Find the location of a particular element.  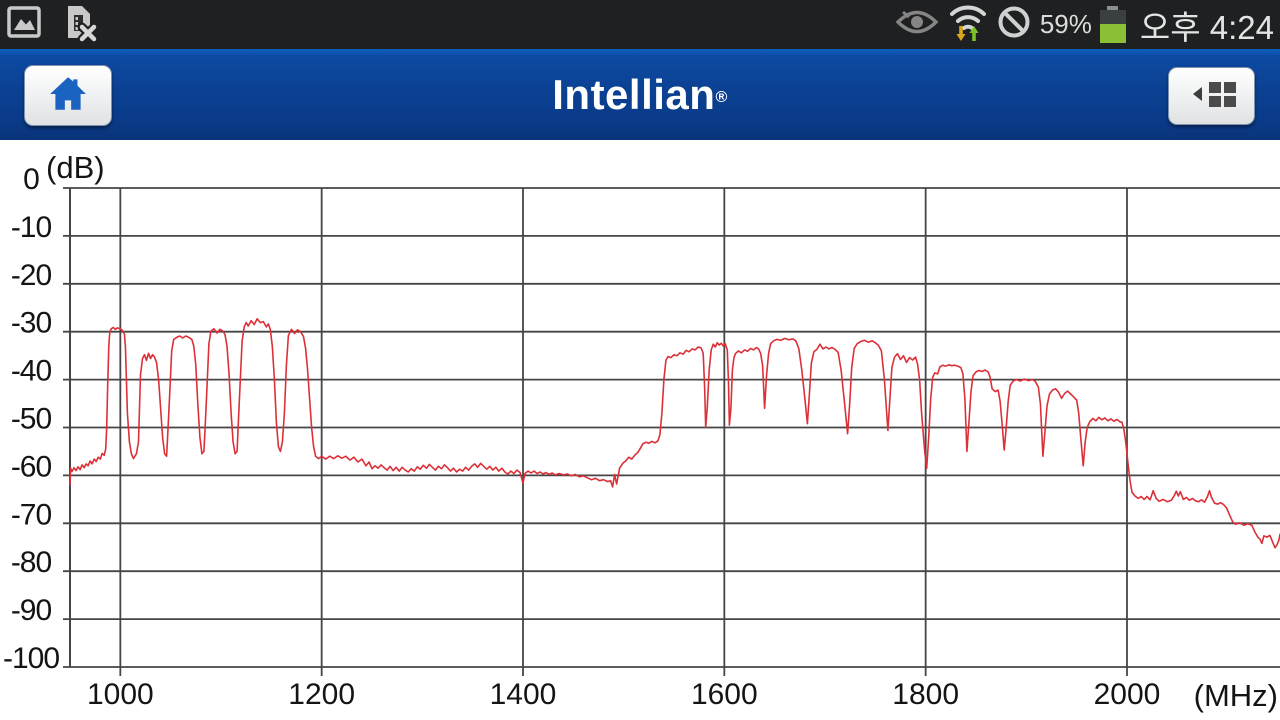

clock: 오후 4:24 is located at coordinates (1206, 27).